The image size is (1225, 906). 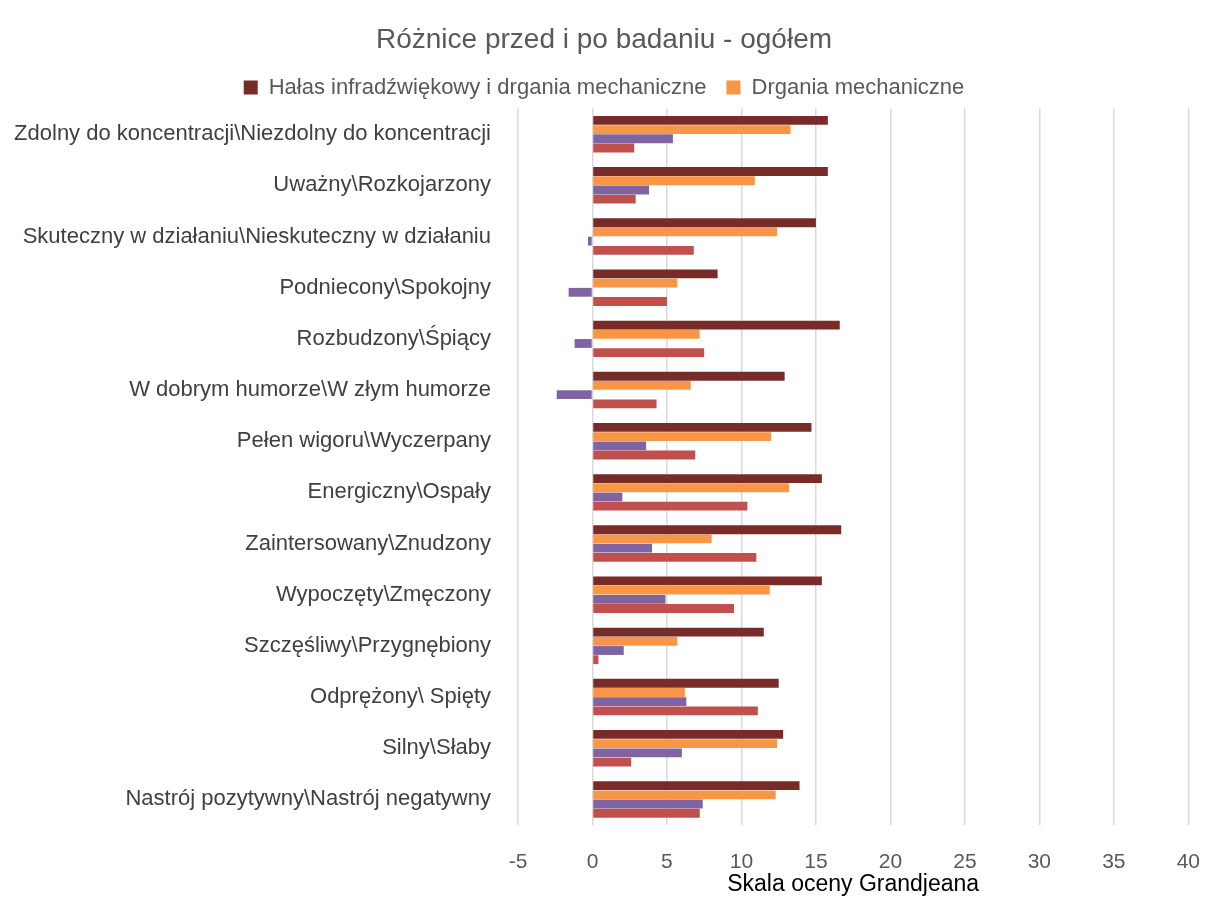 I want to click on x-tick-label: 35, so click(x=1114, y=861).